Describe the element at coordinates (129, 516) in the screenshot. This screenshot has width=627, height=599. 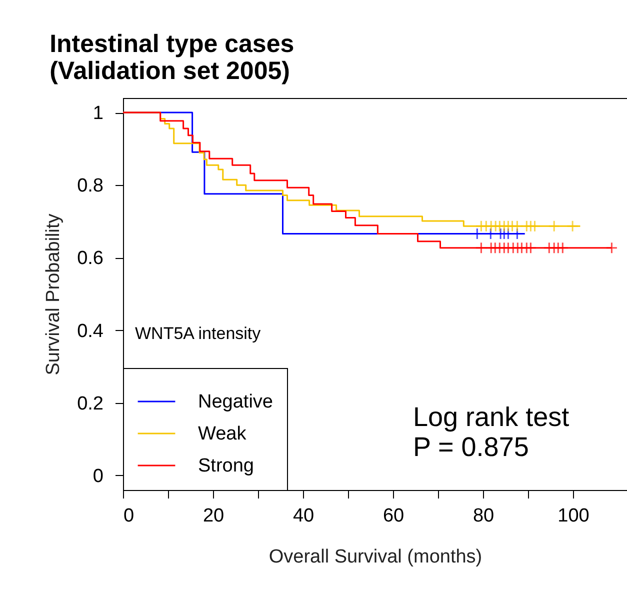
I see `x-tick-label: 0` at that location.